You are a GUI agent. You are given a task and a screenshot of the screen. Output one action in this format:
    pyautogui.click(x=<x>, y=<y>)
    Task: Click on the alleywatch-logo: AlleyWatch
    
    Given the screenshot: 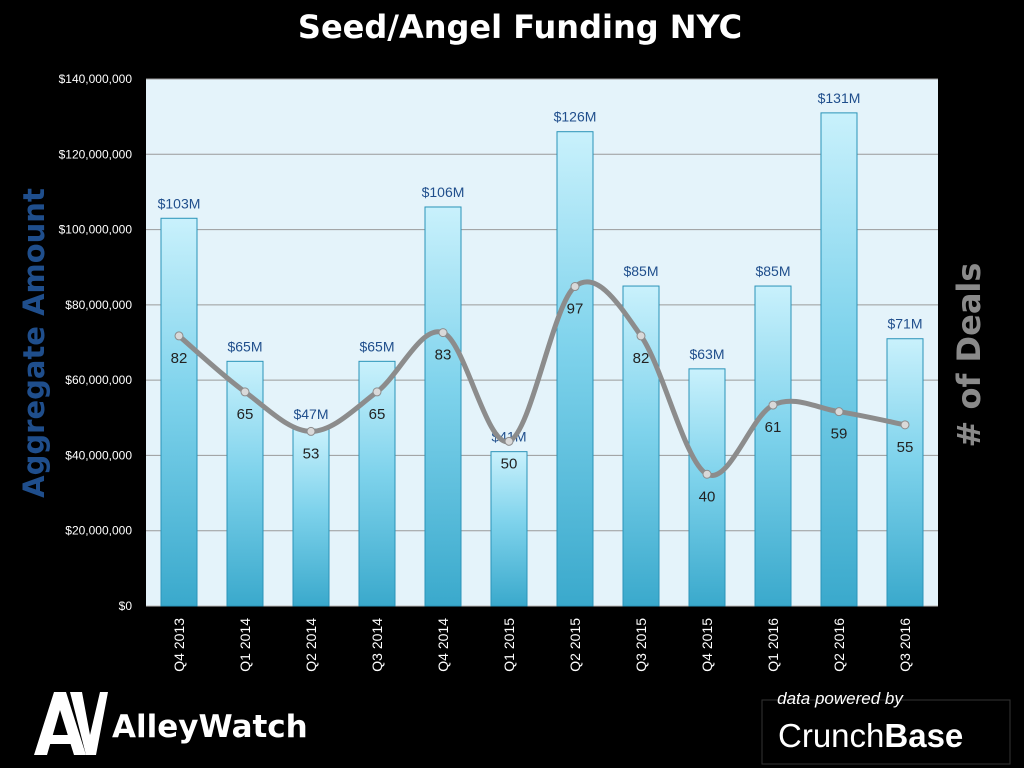 What is the action you would take?
    pyautogui.click(x=171, y=723)
    